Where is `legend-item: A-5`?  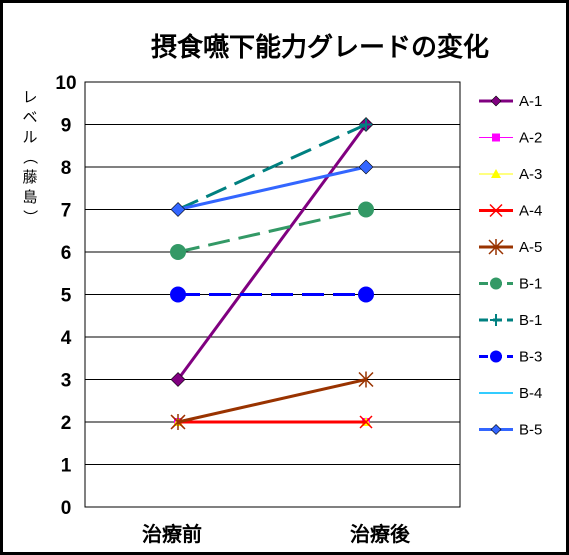
legend-item: A-5 is located at coordinates (510, 247).